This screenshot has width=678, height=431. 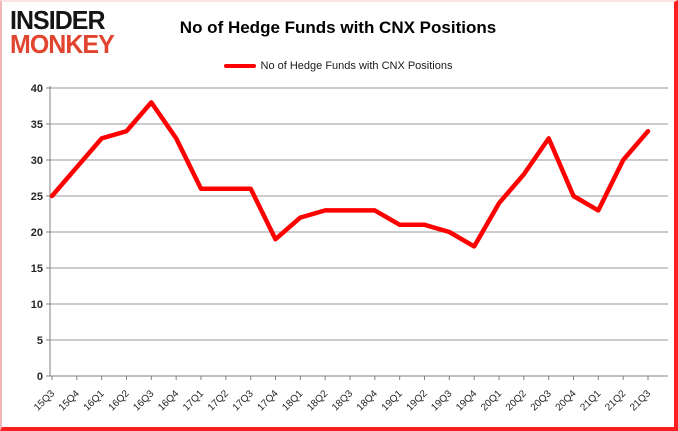 What do you see at coordinates (243, 400) in the screenshot?
I see `x-axis-label-17Q3: 17Q3` at bounding box center [243, 400].